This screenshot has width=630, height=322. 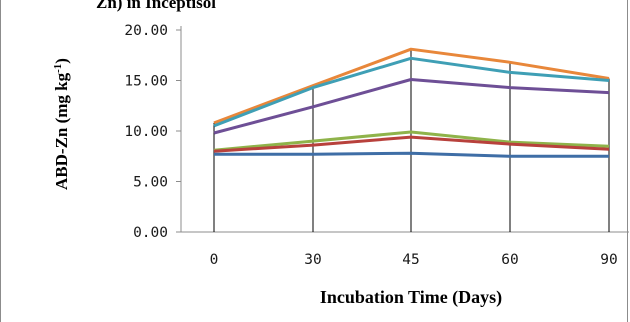 I want to click on y-axis-label-sup: -1, so click(x=58, y=68).